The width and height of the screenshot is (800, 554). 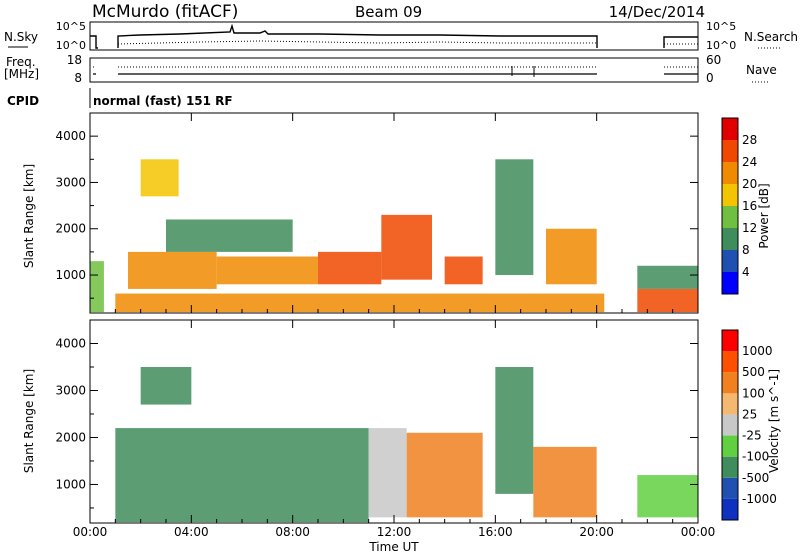 I want to click on y-tick-label: 3000, so click(x=70, y=182).